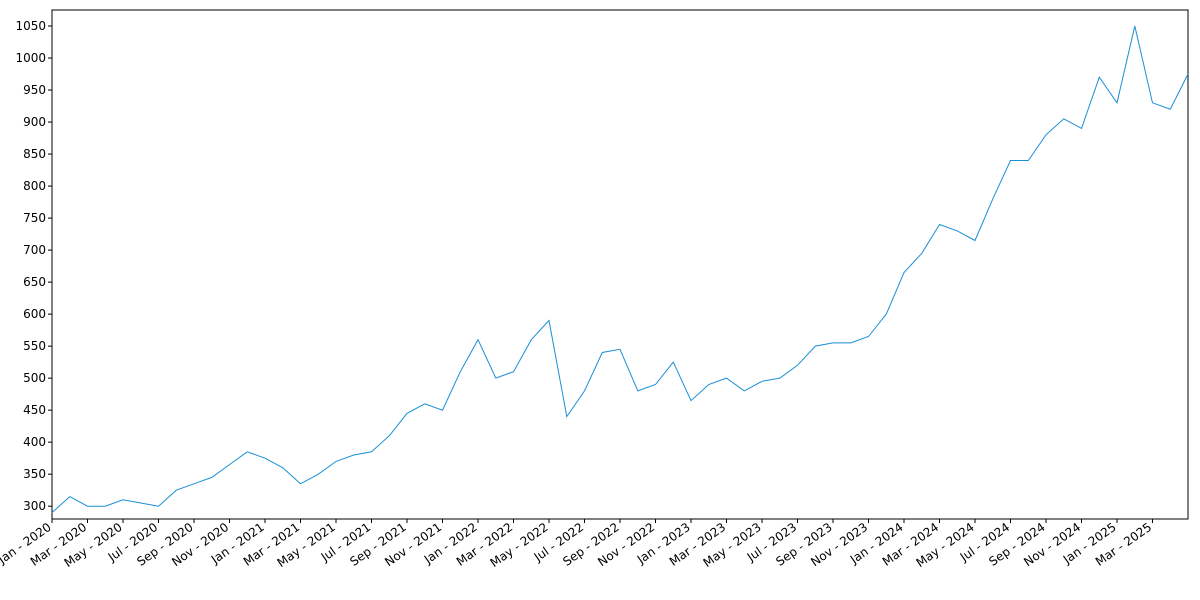 The height and width of the screenshot is (600, 1200). I want to click on y-tick-label: 550, so click(34, 346).